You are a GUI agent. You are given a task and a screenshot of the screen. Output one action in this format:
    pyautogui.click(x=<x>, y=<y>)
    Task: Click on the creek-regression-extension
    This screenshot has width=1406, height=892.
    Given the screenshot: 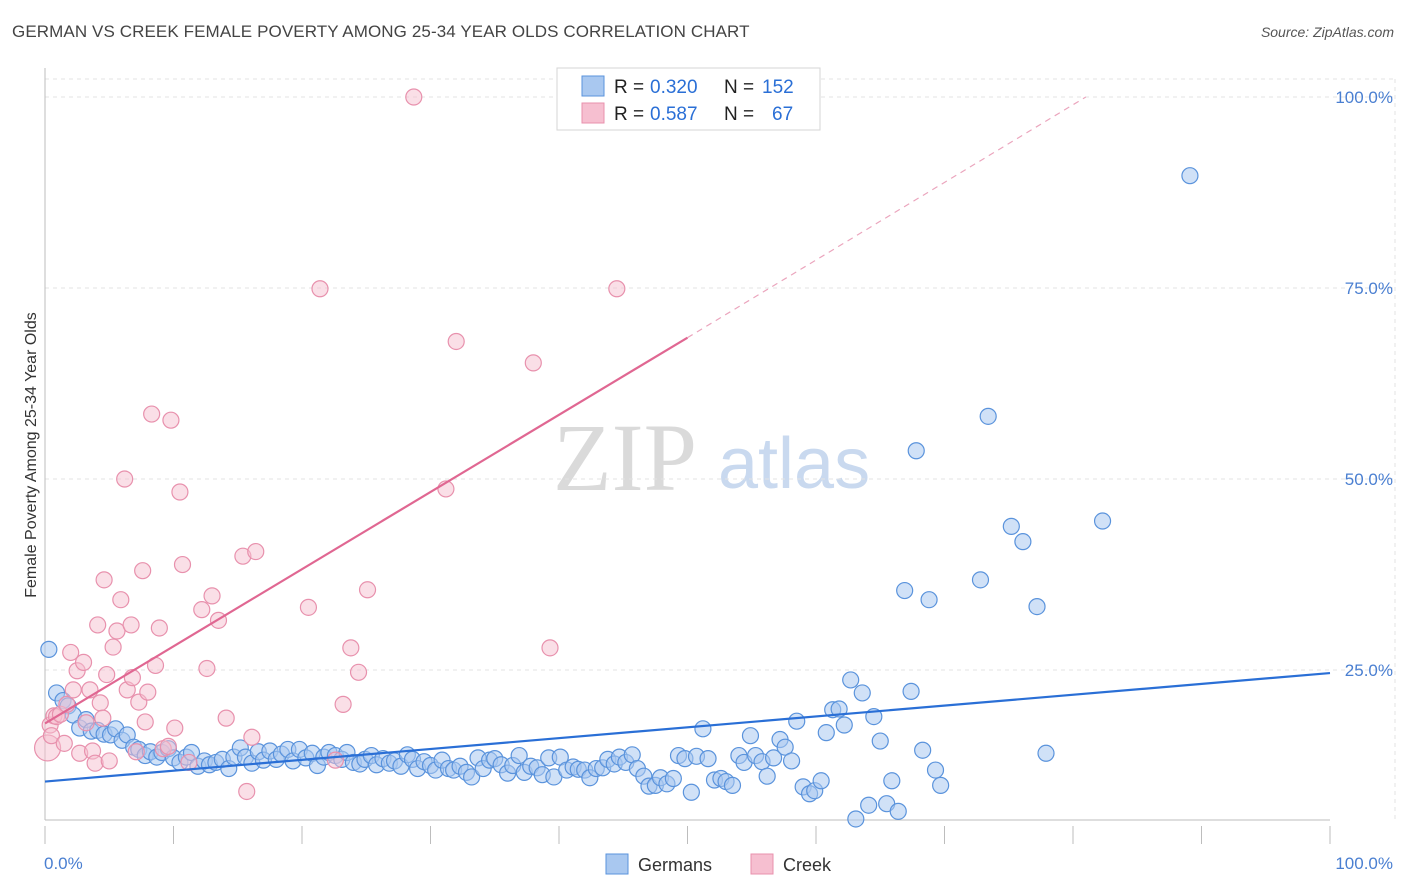 What is the action you would take?
    pyautogui.click(x=887, y=217)
    